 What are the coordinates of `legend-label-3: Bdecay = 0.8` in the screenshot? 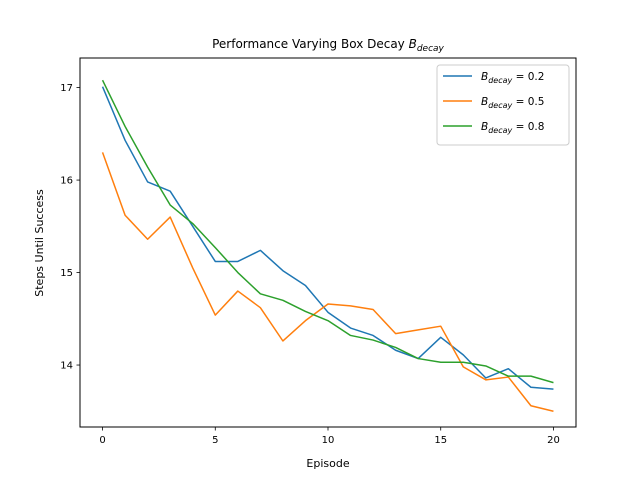 It's located at (512, 128).